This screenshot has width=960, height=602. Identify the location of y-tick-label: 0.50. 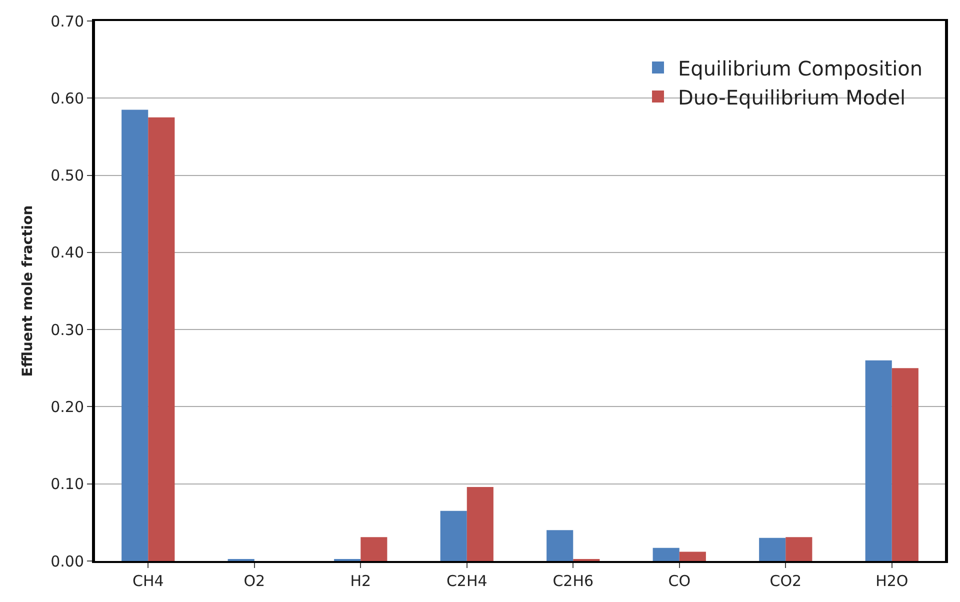
(67, 175).